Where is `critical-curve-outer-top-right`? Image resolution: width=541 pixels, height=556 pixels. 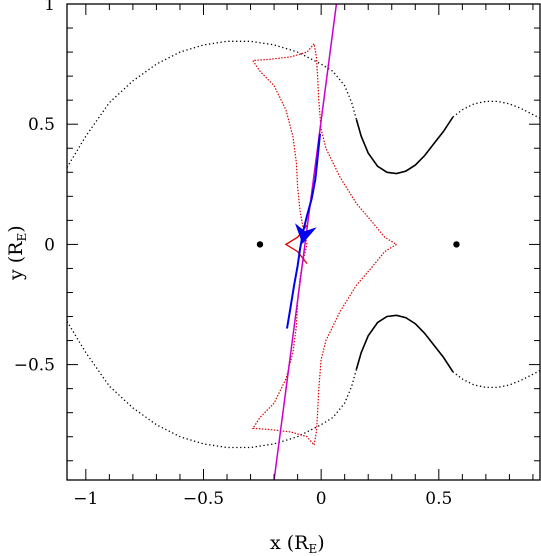
critical-curve-outer-top-right is located at coordinates (496, 109).